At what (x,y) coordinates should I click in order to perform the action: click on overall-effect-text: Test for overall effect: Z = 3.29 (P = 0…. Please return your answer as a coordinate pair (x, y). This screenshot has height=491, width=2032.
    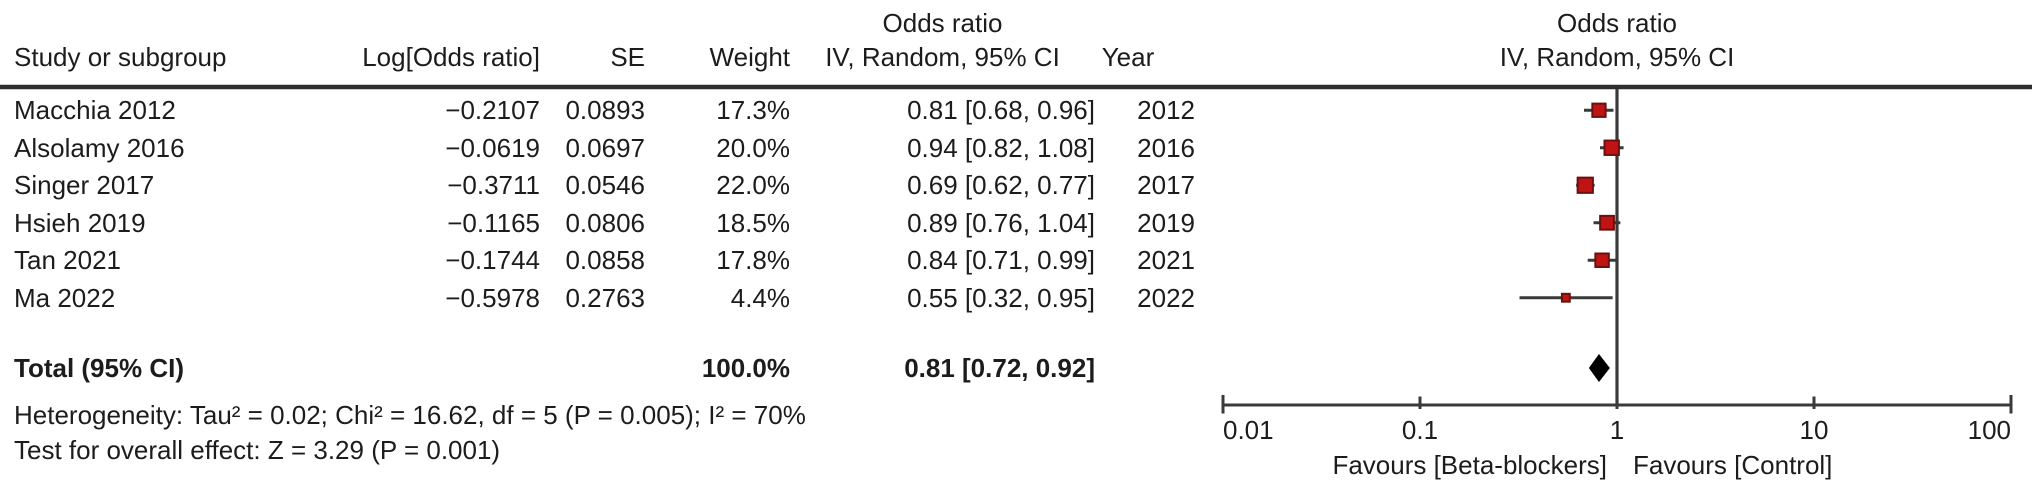
    Looking at the image, I should click on (257, 450).